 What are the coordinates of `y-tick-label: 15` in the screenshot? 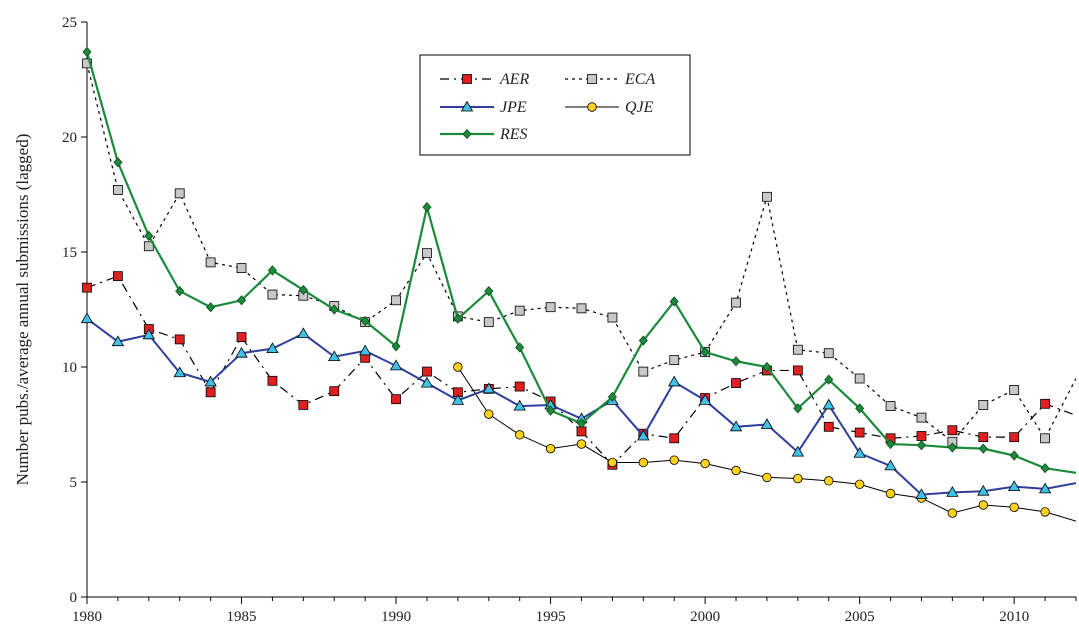 It's located at (69, 253).